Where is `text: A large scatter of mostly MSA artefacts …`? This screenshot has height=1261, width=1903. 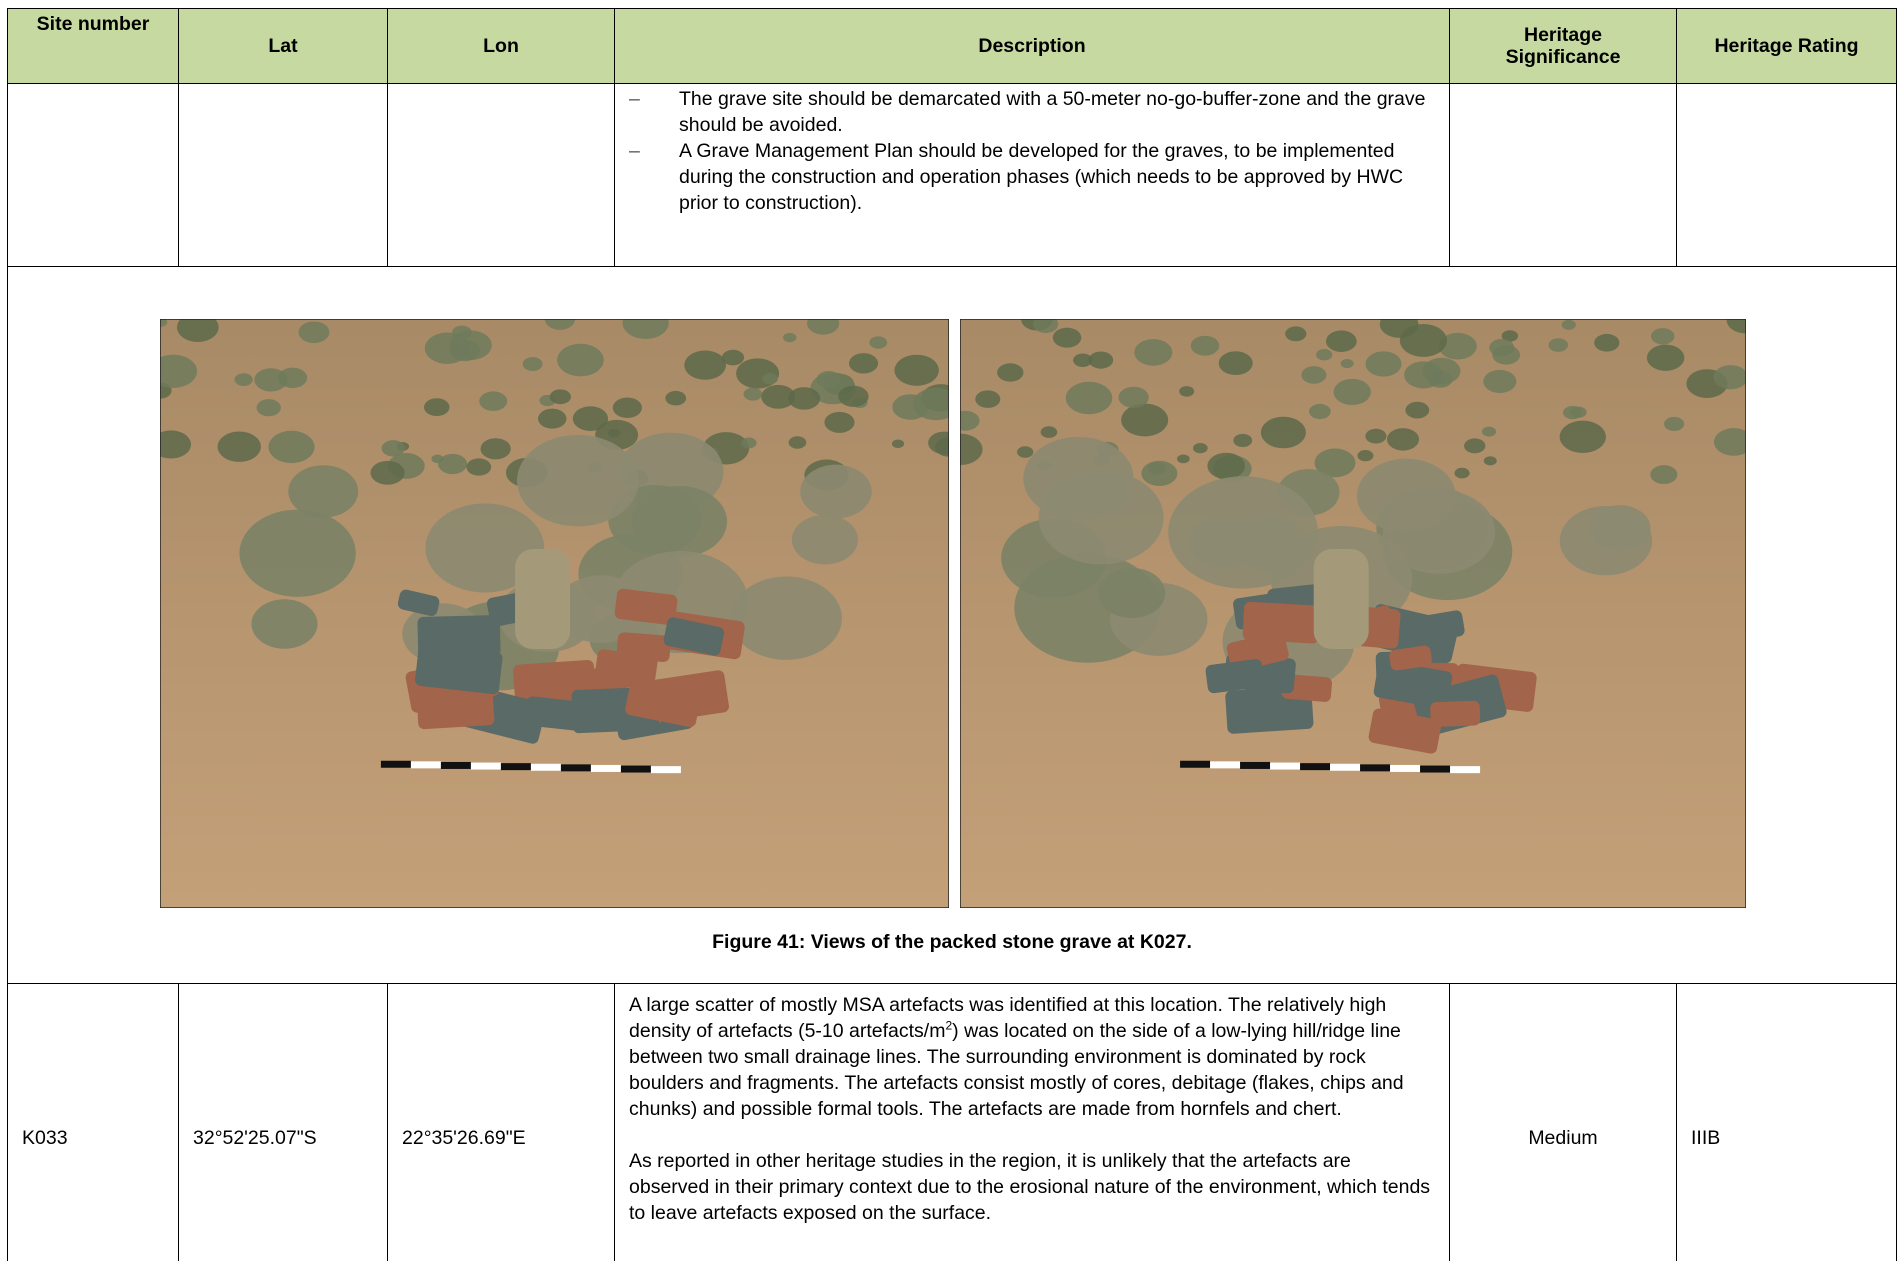
text: A large scatter of mostly MSA artefacts … is located at coordinates (1008, 1018).